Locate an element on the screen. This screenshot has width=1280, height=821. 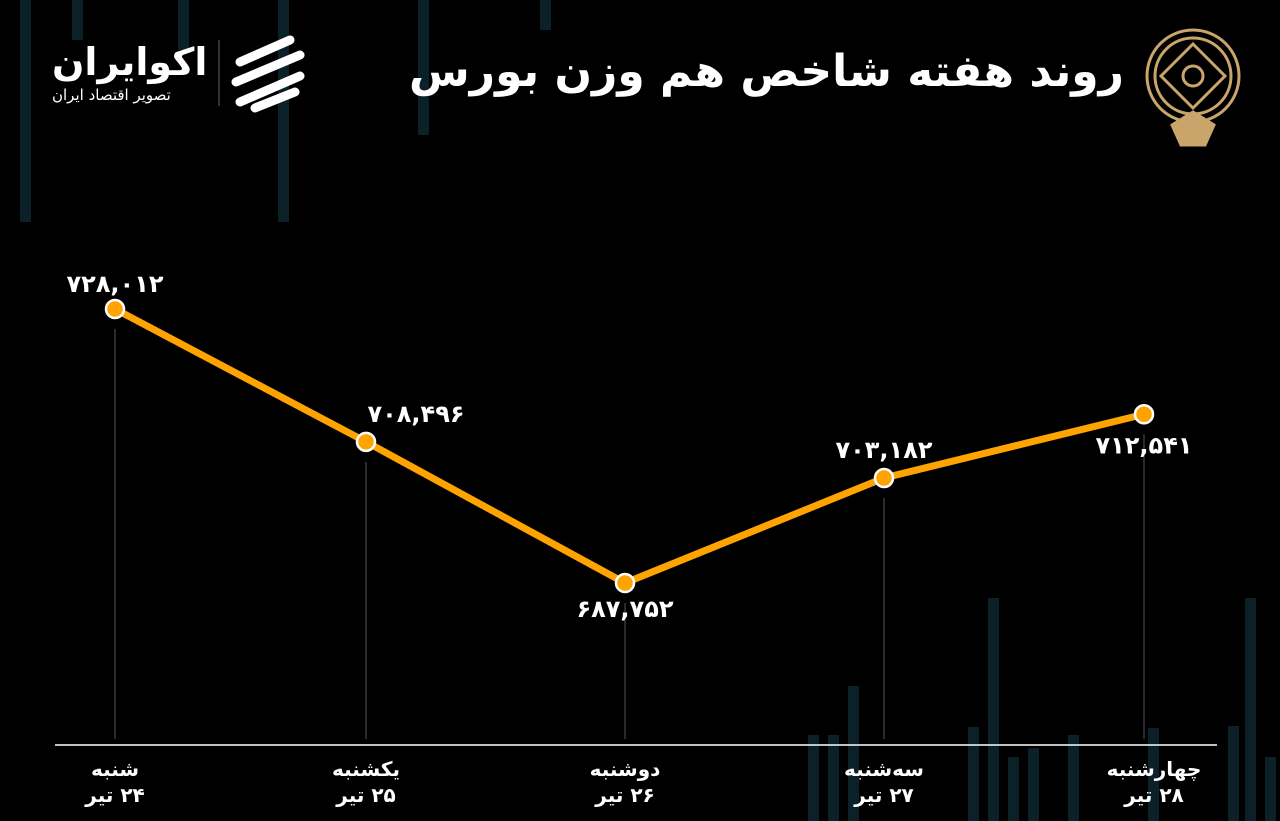
x-tick-label: چهارشنبه ۲۸ تیر is located at coordinates (1154, 782).